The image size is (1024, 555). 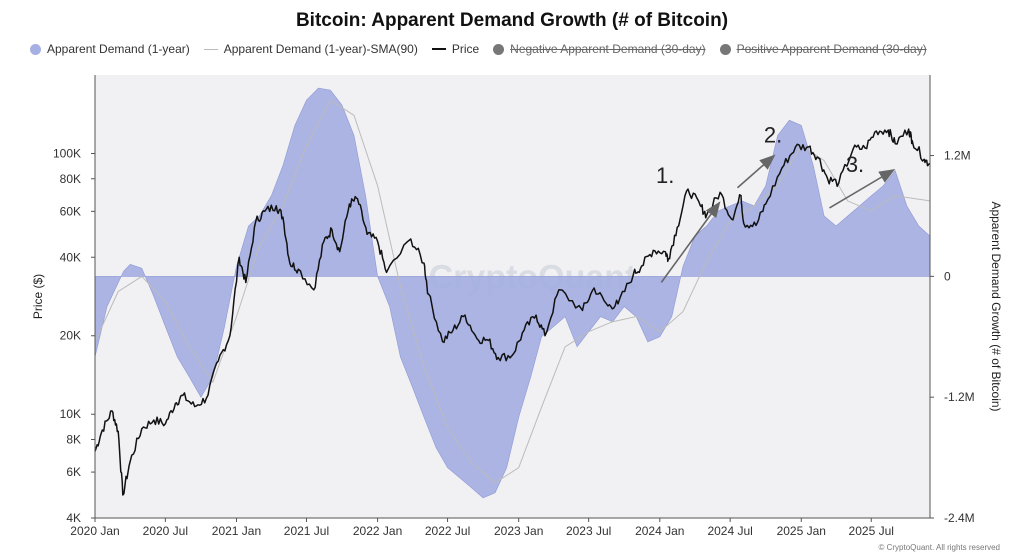 What do you see at coordinates (959, 518) in the screenshot?
I see `right-tick-label: -2.4M` at bounding box center [959, 518].